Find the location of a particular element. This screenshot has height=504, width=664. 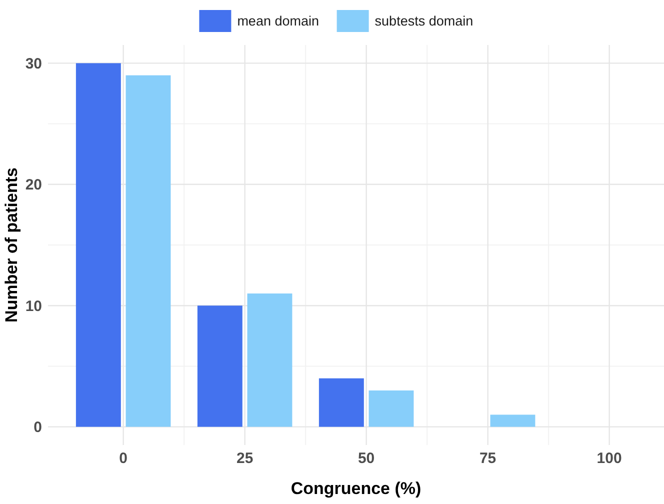

x-tick-label: 75 is located at coordinates (487, 458).